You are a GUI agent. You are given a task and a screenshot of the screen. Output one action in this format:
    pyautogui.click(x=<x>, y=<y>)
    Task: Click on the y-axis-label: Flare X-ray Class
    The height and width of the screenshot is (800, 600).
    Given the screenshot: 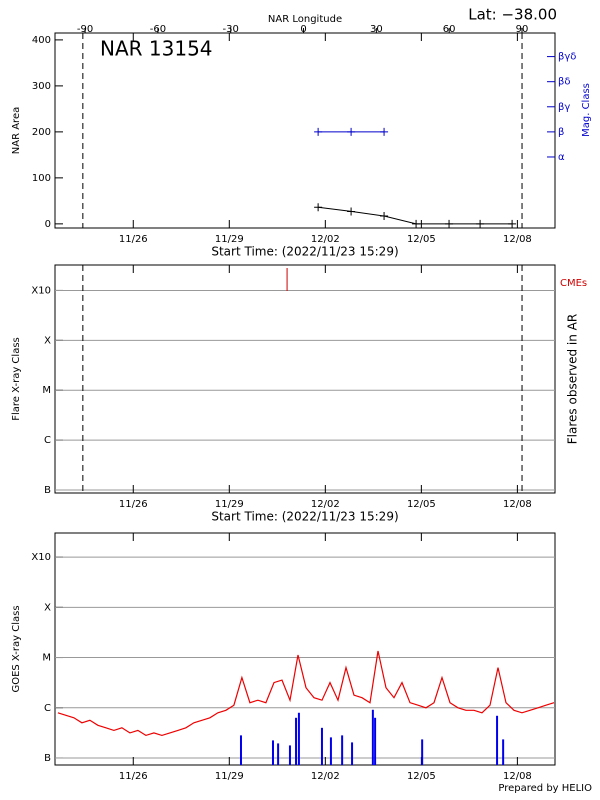 What is the action you would take?
    pyautogui.click(x=16, y=379)
    